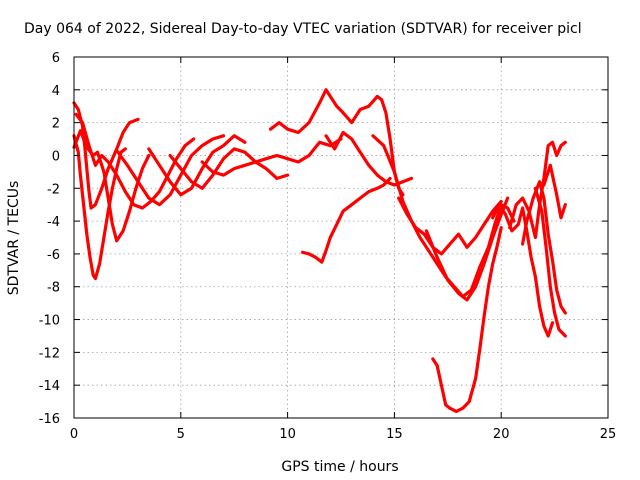  Describe the element at coordinates (339, 467) in the screenshot. I see `x-axis-title: GPS time / hours` at that location.